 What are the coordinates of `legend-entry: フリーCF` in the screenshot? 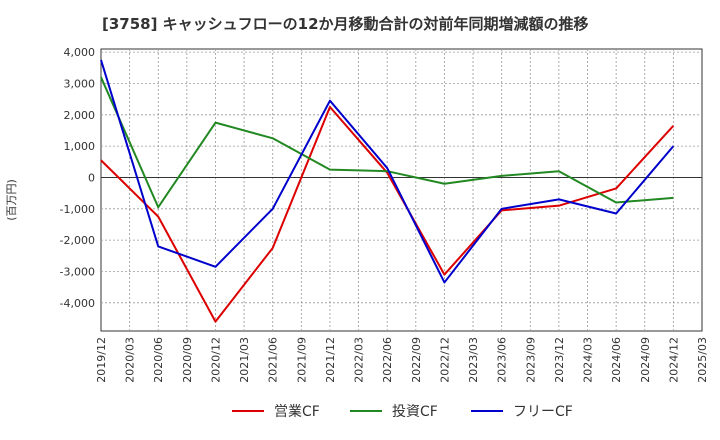 It's located at (543, 412).